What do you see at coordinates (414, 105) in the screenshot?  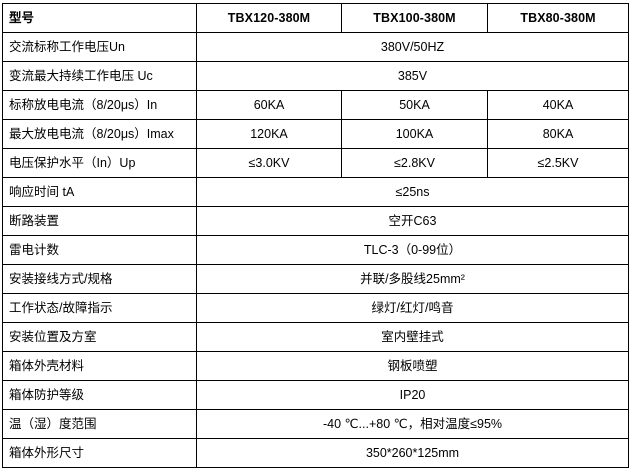 I see `spec-value-model-2: 50KA` at bounding box center [414, 105].